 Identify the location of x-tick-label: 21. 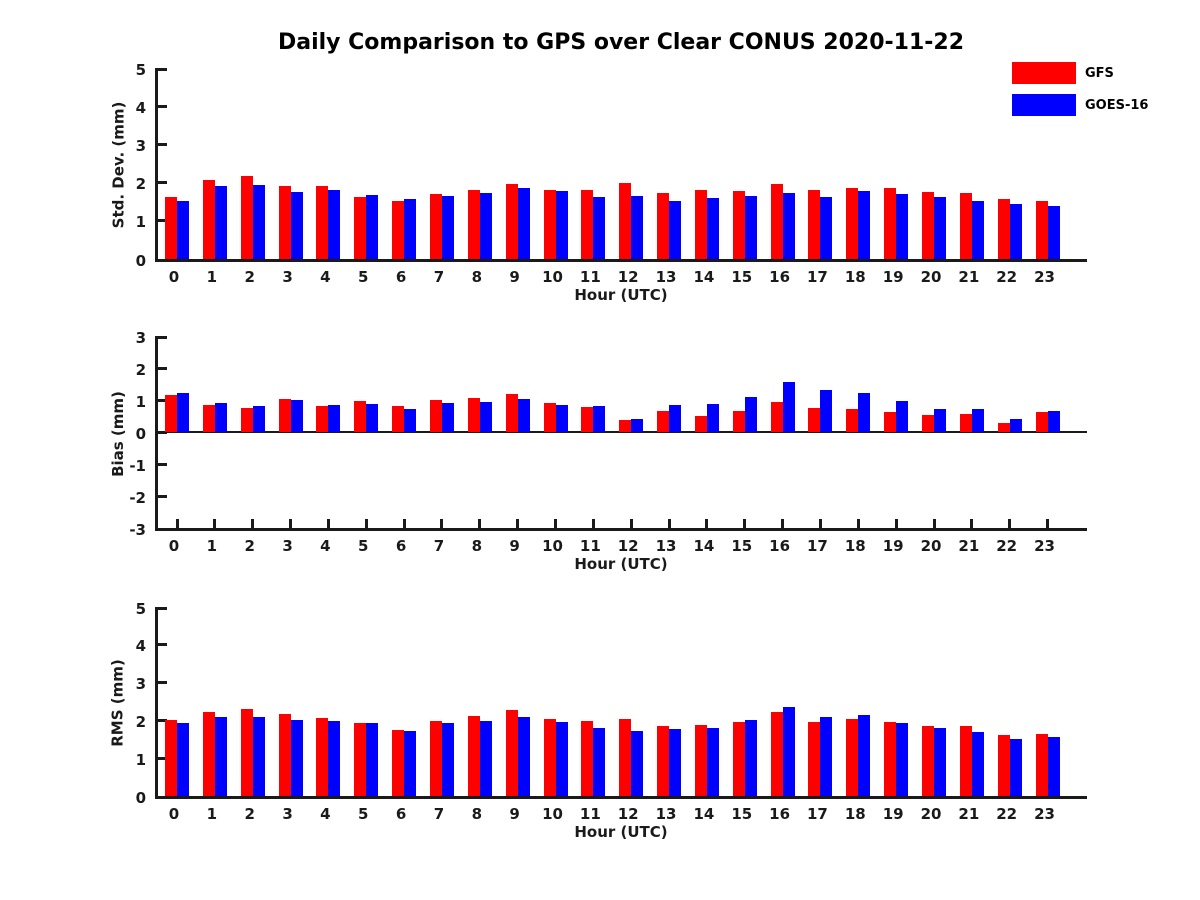
(969, 277).